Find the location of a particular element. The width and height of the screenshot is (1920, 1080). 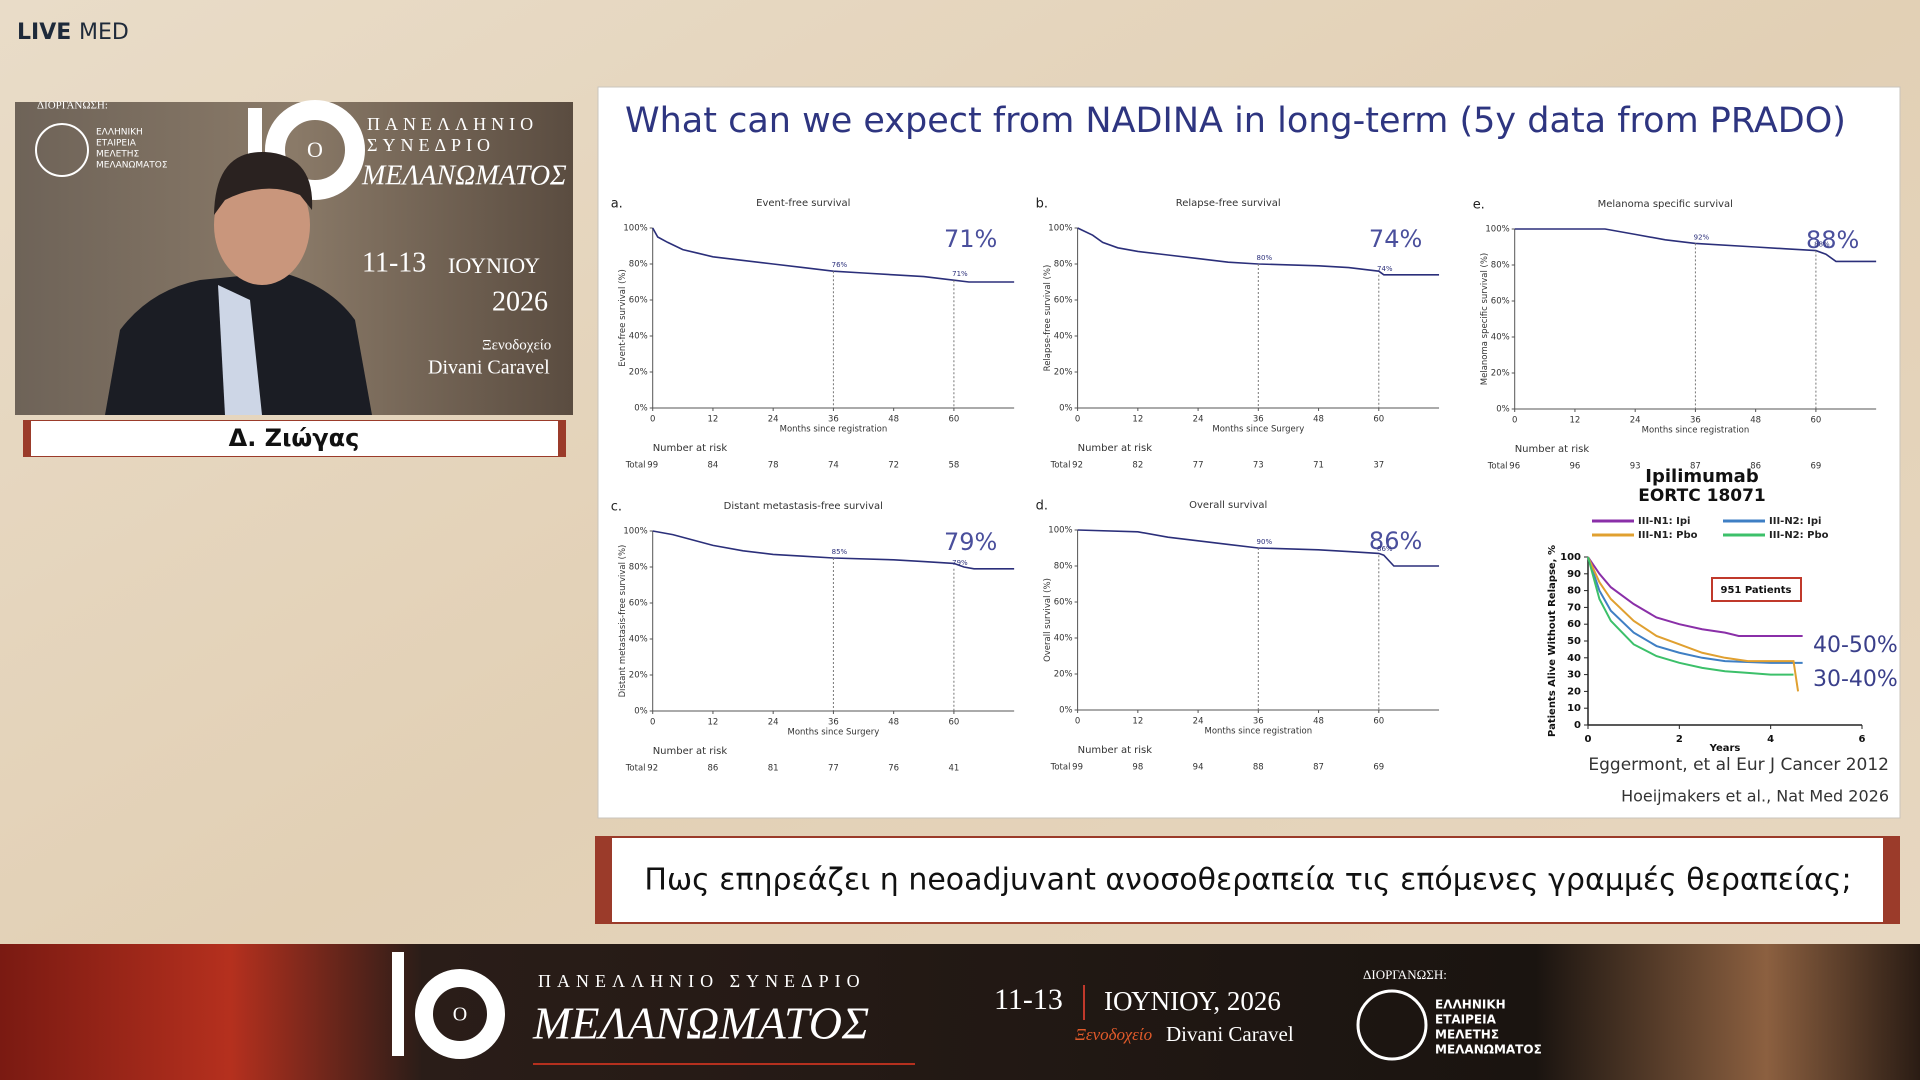

y-axis-label: Distant metastasis-free survival (%) is located at coordinates (623, 621).